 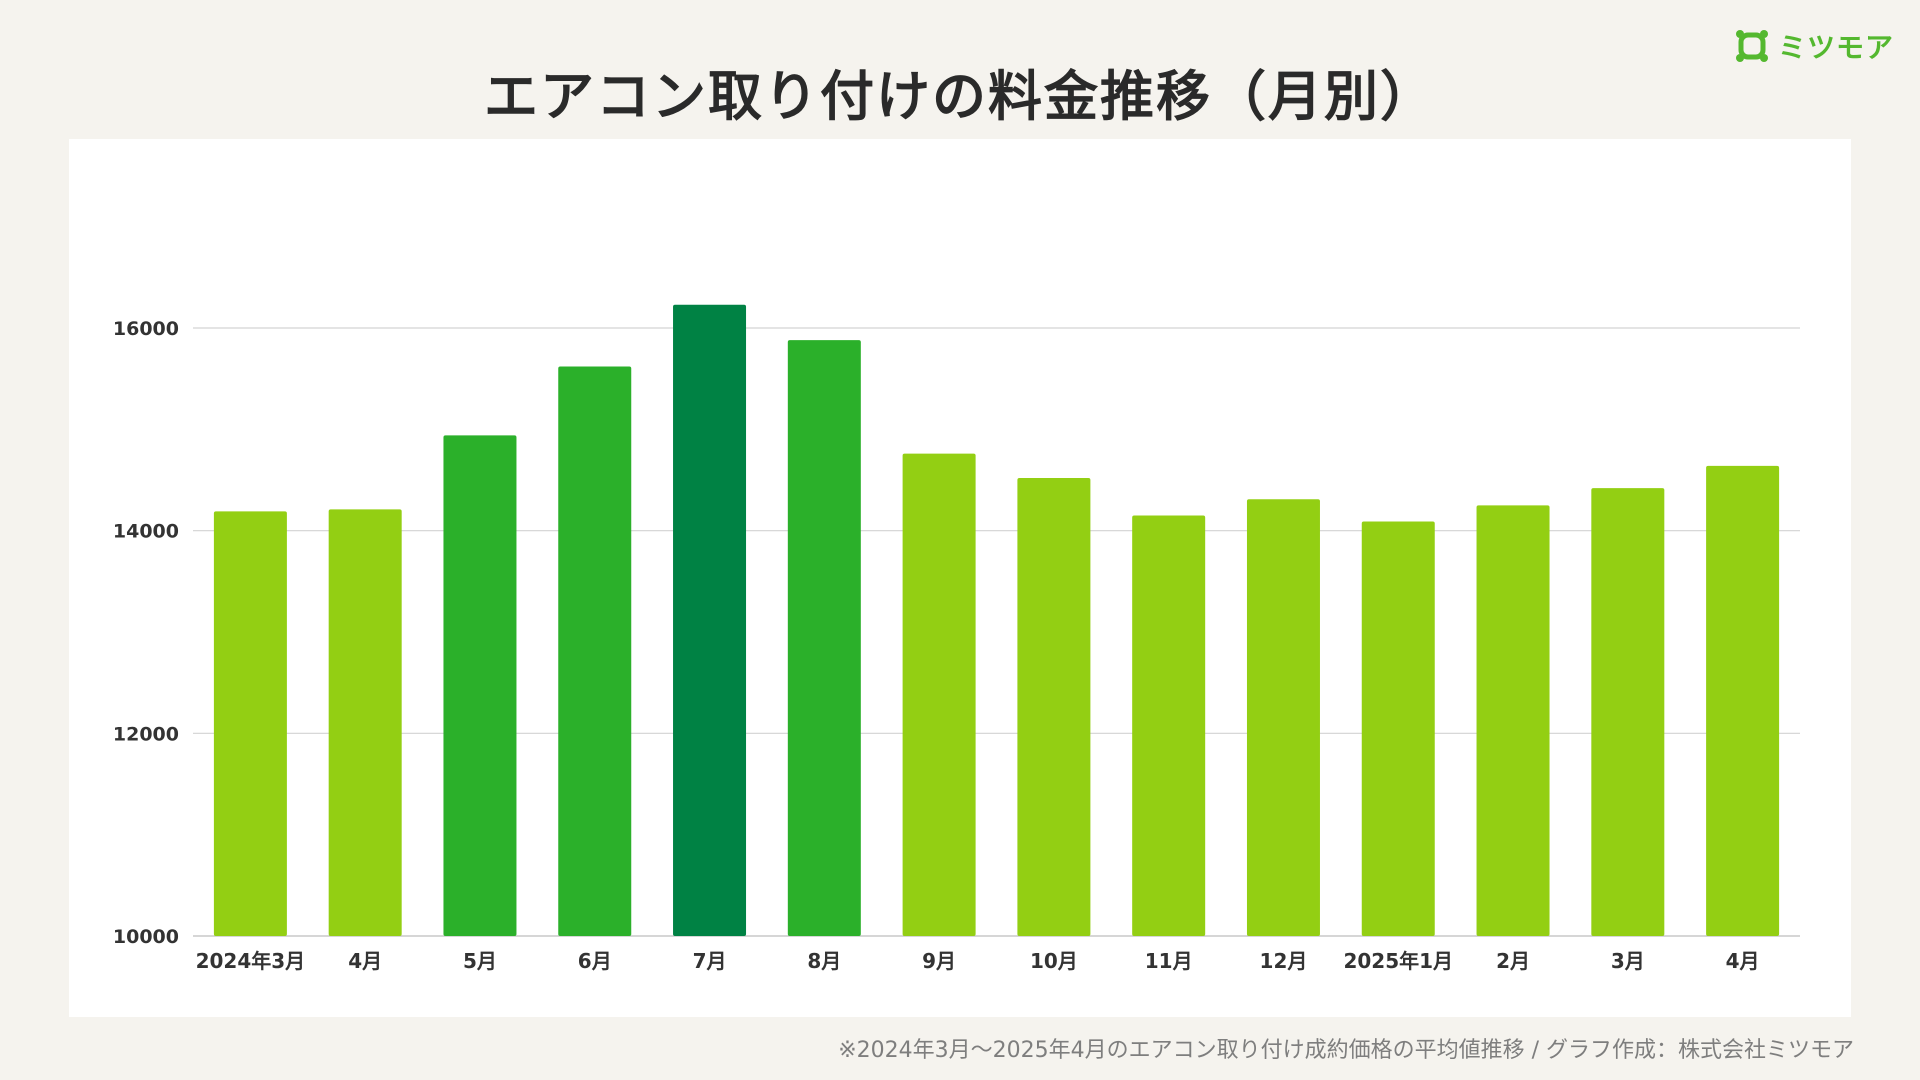 I want to click on brand-logo: ミツモア, so click(x=1814, y=46).